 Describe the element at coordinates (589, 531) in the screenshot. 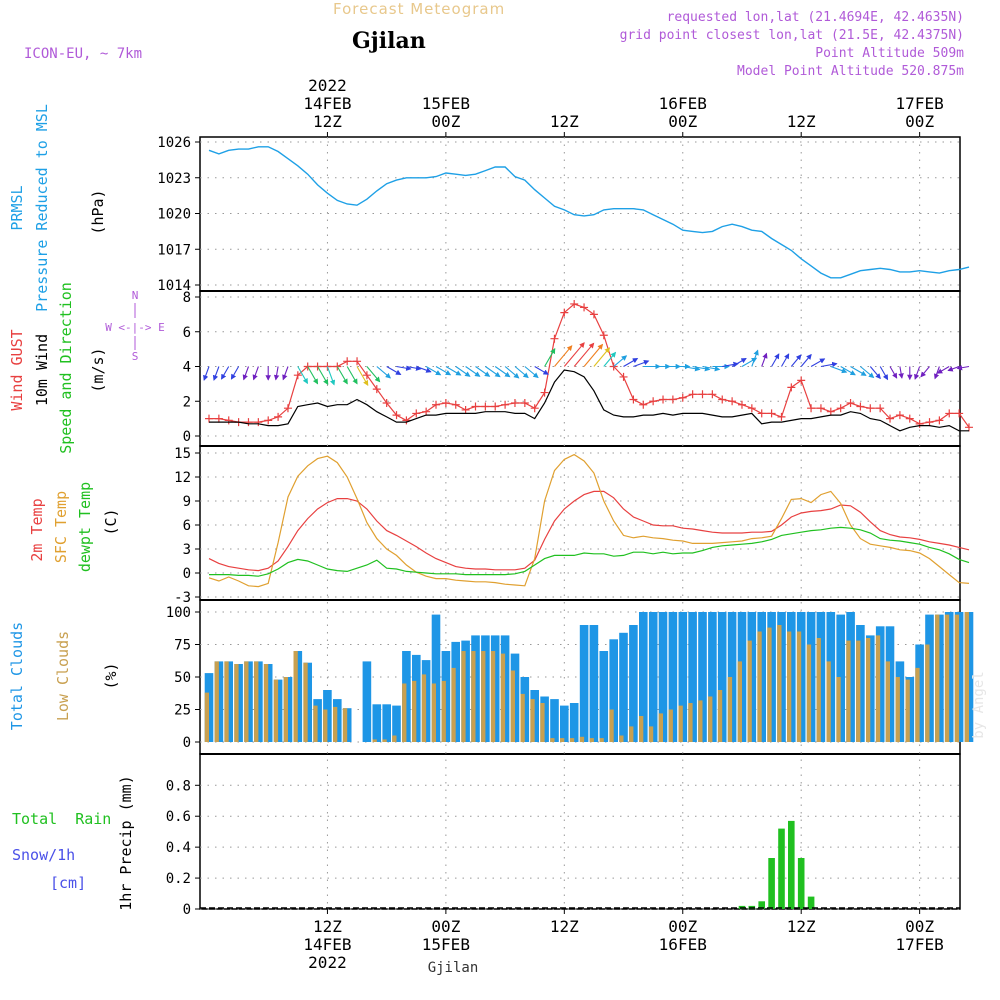

I see `t2m-line` at that location.